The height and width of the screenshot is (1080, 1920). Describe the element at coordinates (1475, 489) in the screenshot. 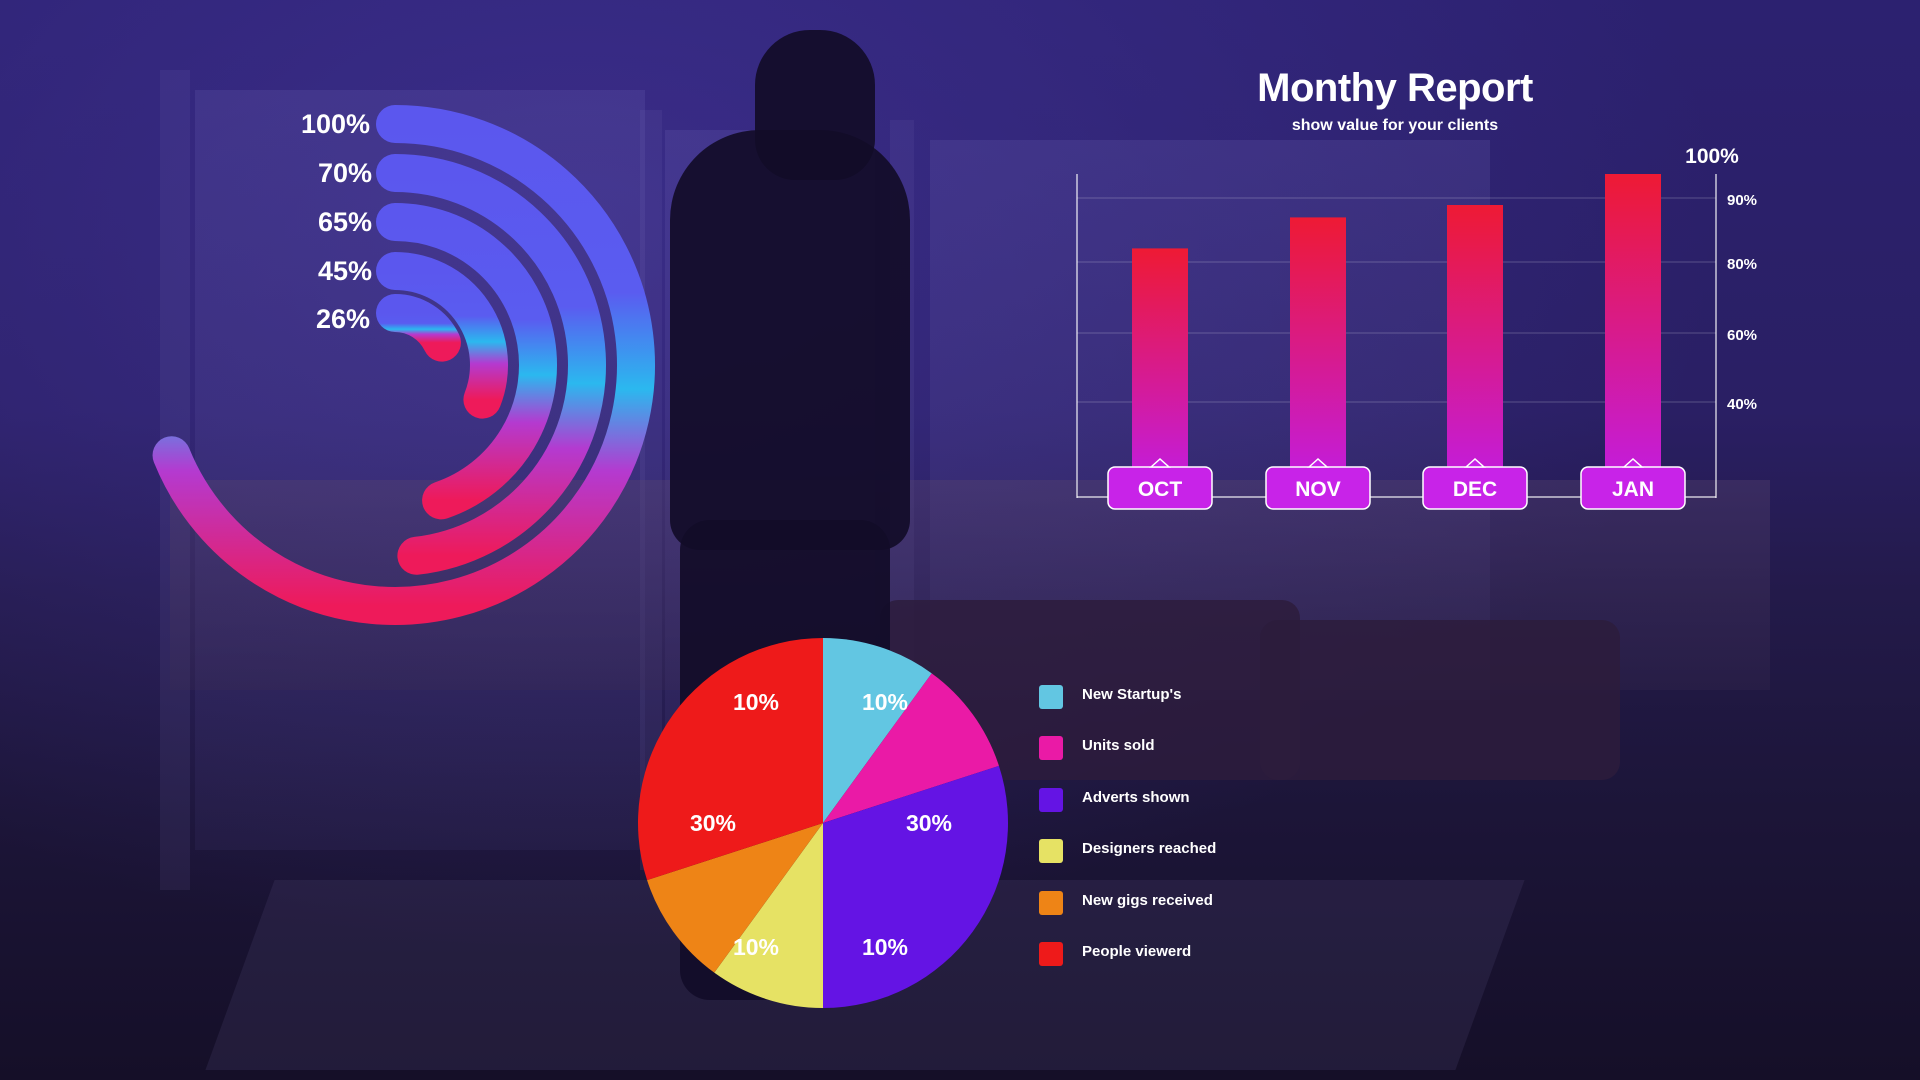

I see `tick-label-dec: DEC` at that location.